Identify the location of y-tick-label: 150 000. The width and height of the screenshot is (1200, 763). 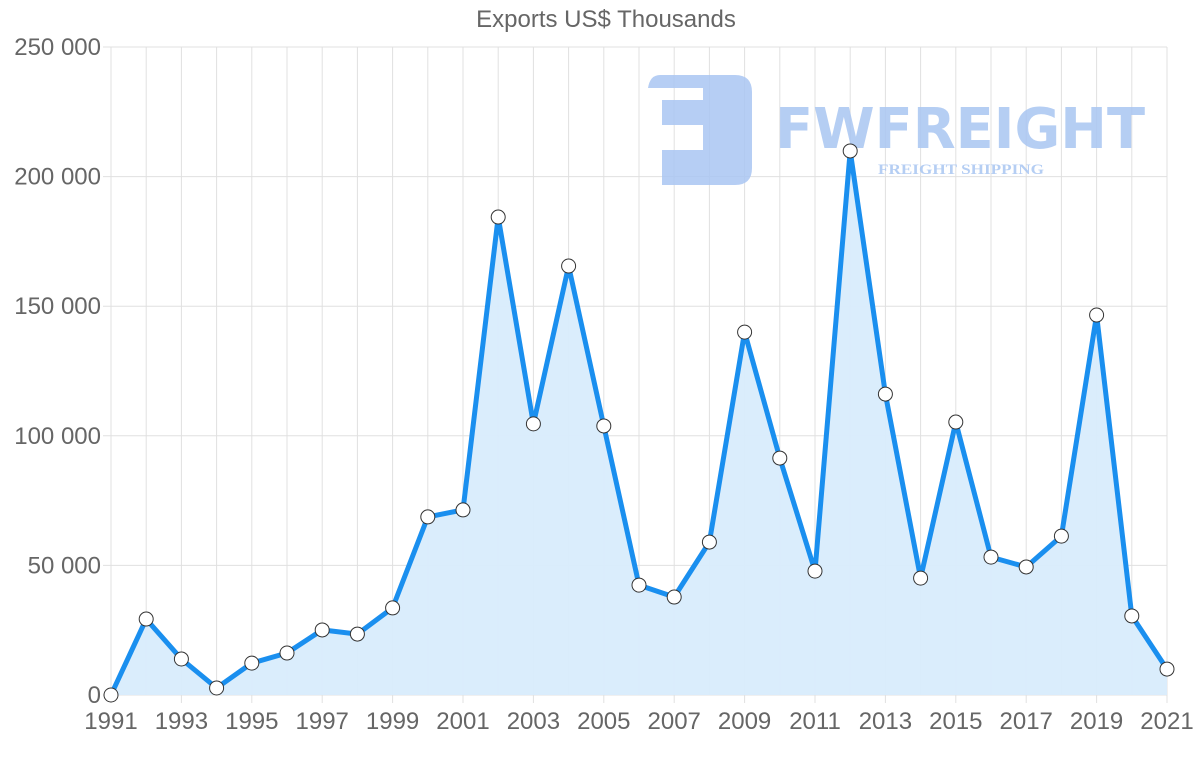
(57, 306).